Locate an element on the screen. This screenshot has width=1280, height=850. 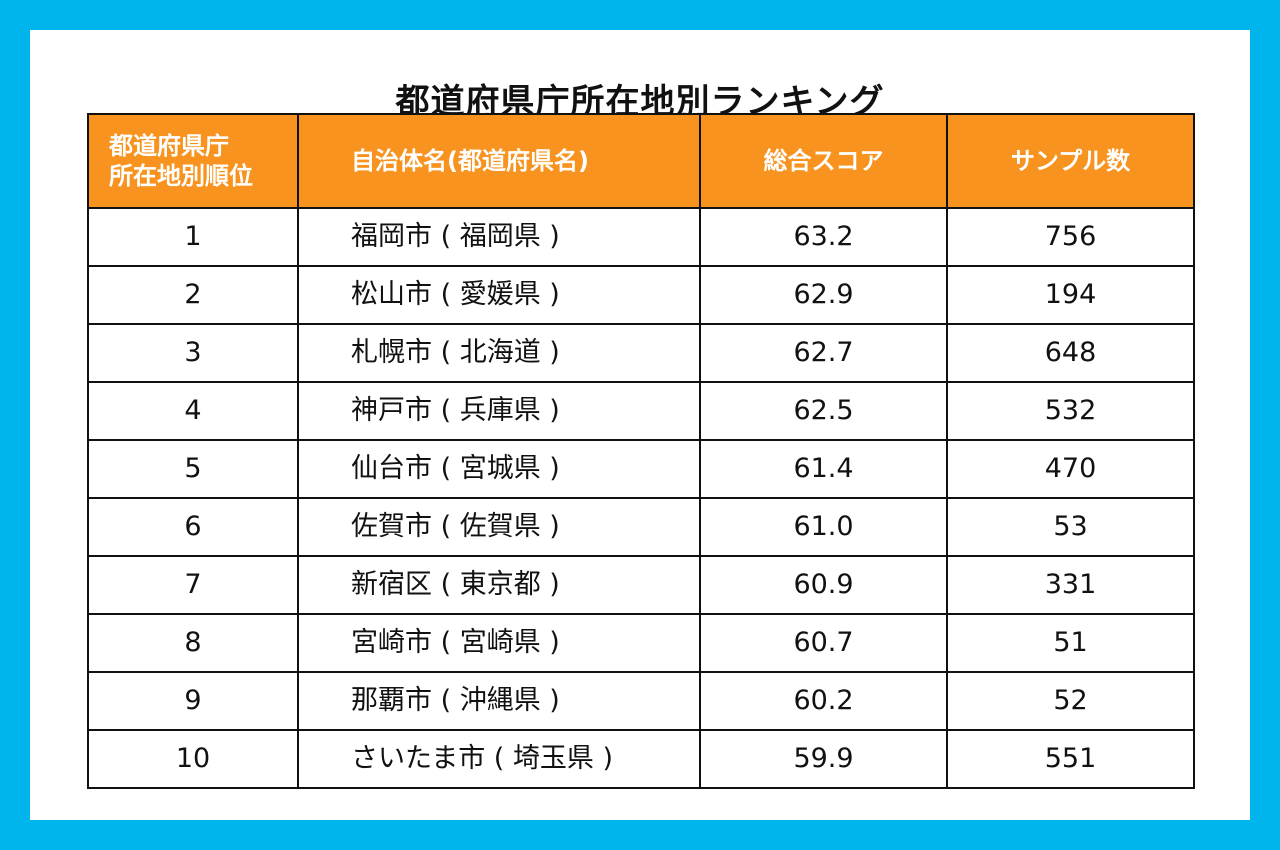
rank-cell: 9 is located at coordinates (193, 701).